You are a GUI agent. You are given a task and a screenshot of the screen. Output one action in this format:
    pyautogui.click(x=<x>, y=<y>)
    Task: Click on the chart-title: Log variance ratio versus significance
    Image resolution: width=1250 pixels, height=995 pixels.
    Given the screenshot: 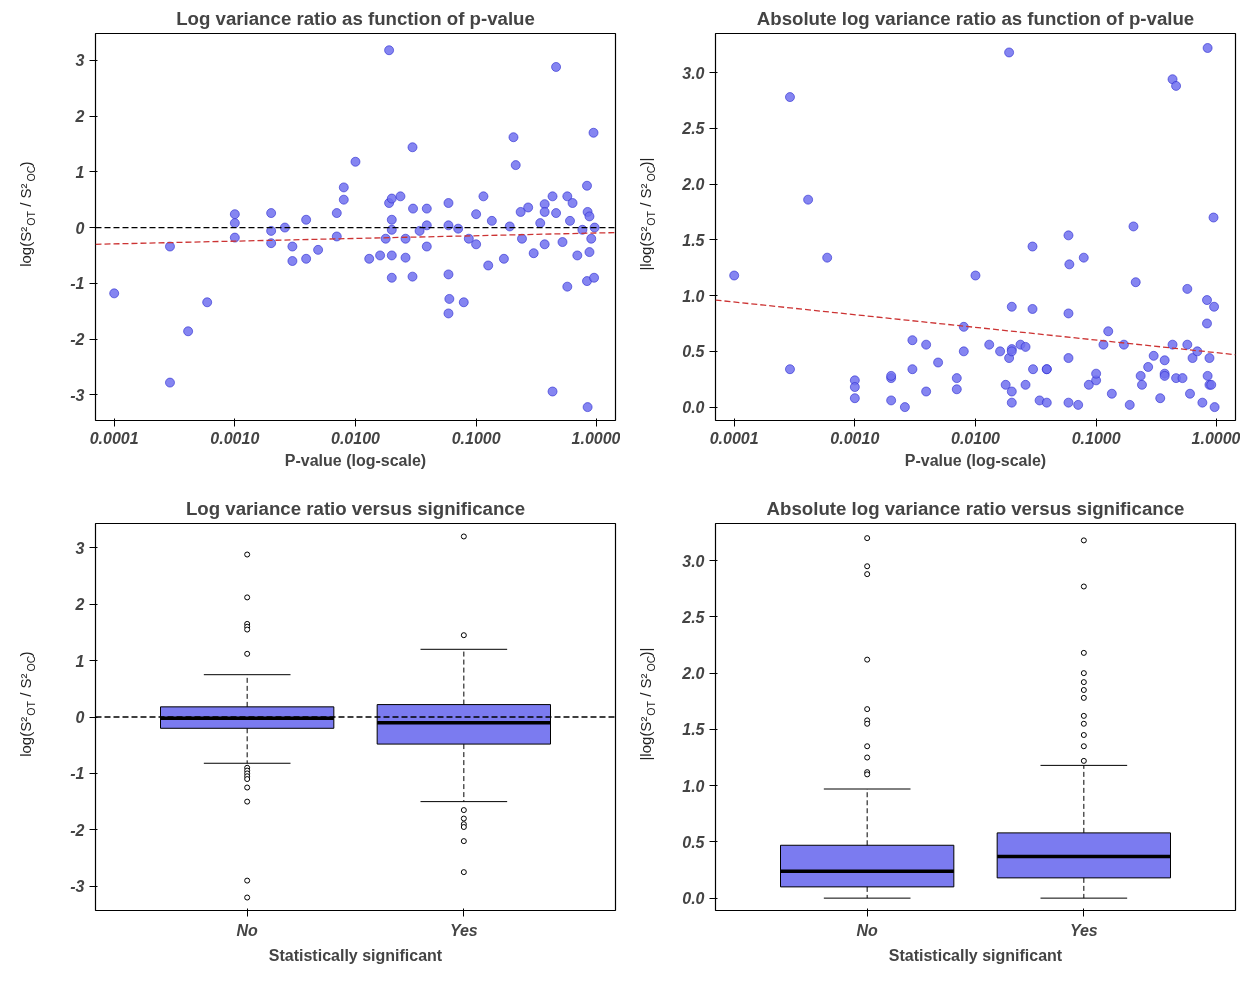 What is the action you would take?
    pyautogui.click(x=355, y=508)
    